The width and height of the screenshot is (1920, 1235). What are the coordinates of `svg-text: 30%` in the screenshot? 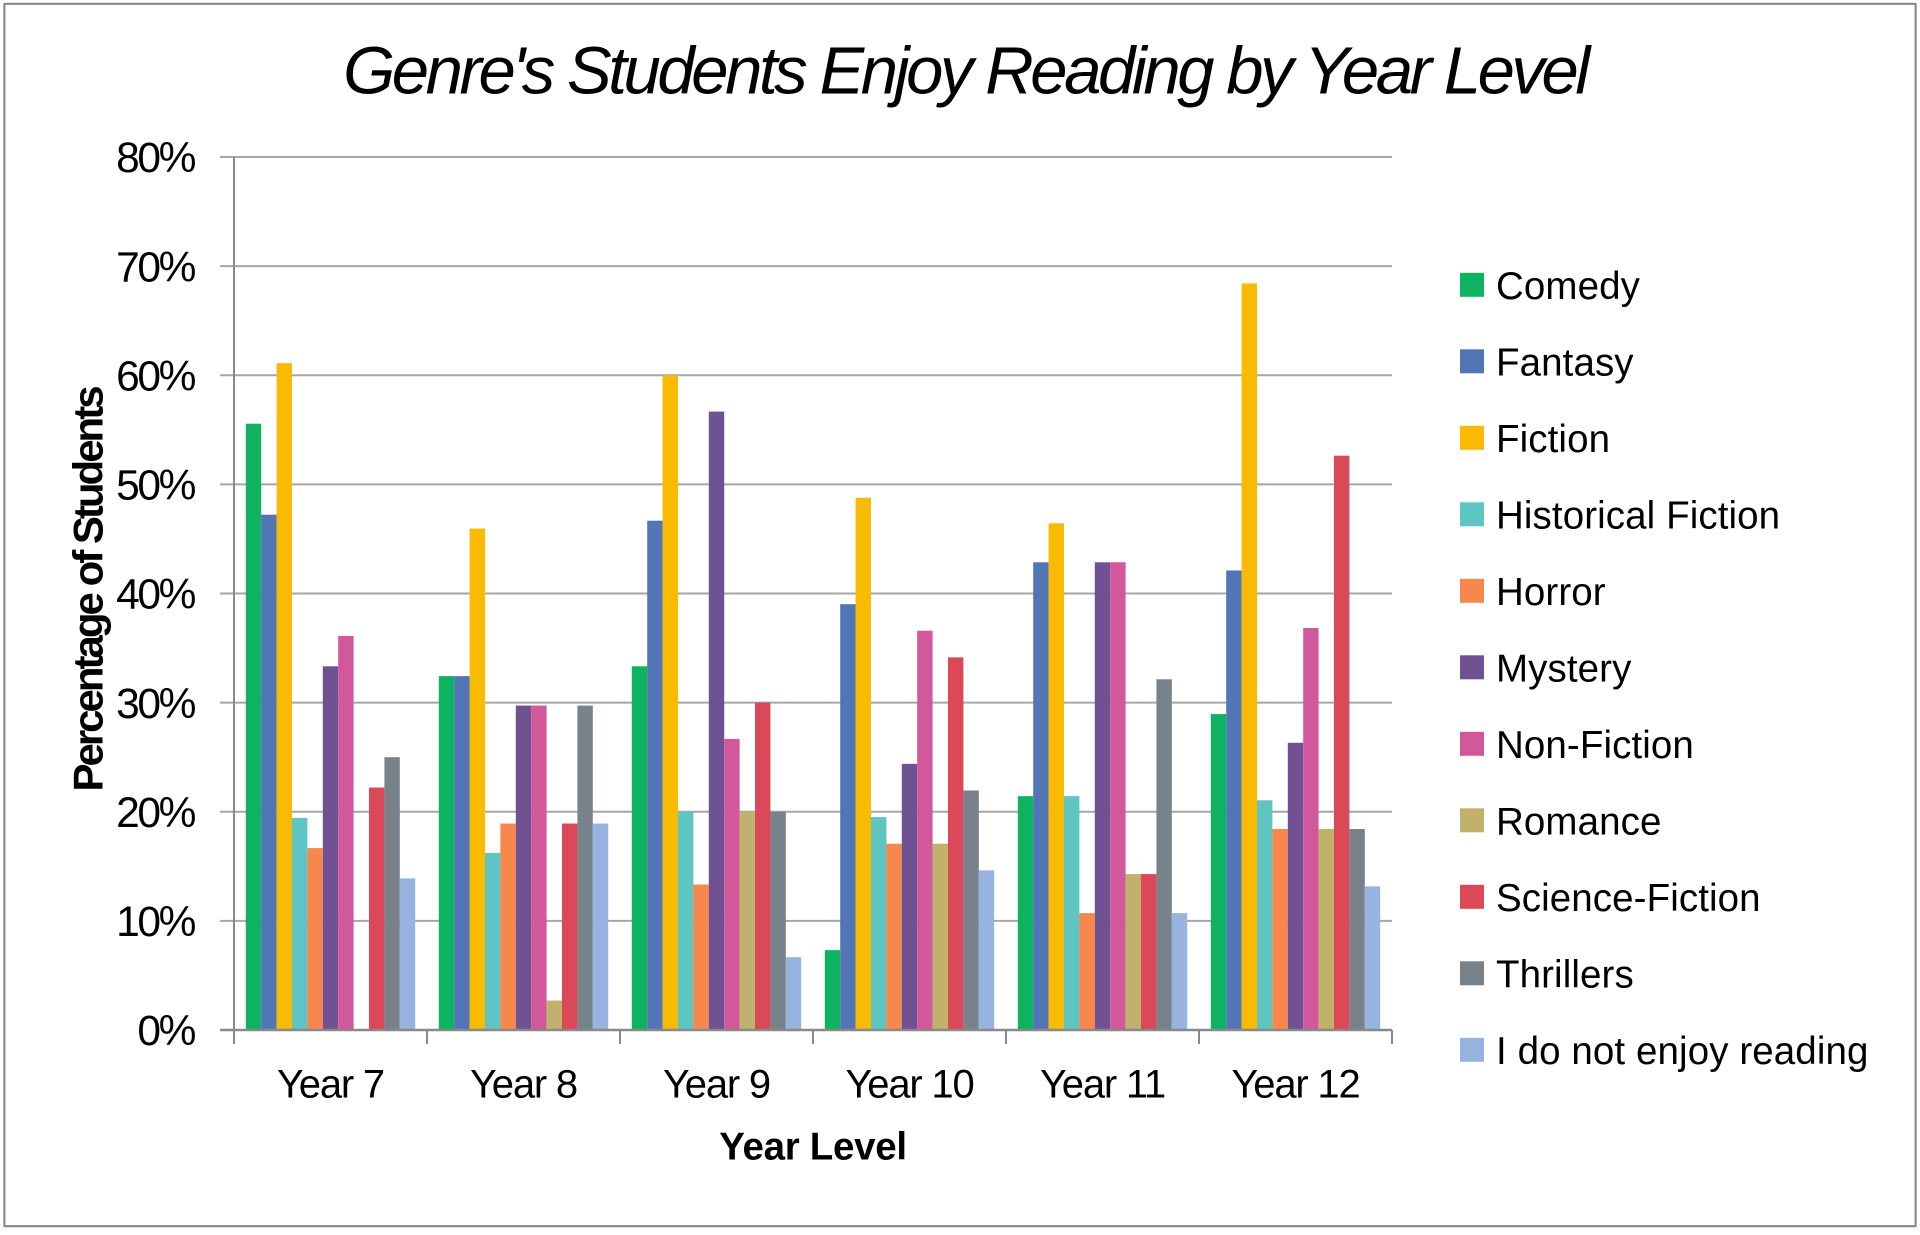 It's located at (155, 704).